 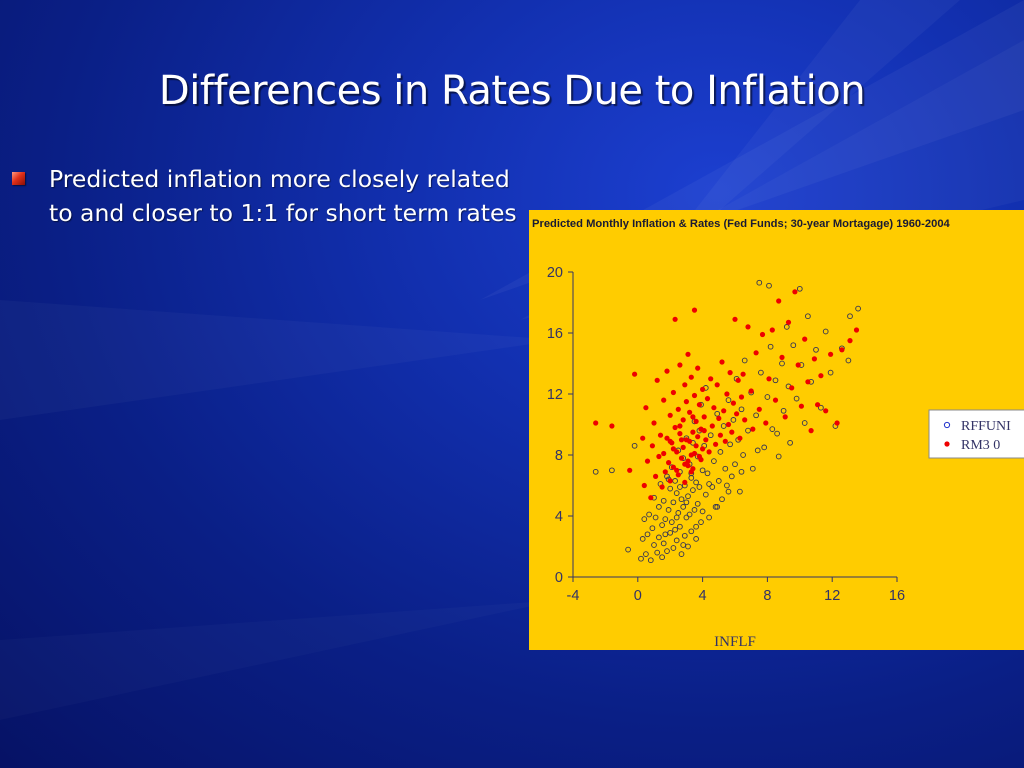 What do you see at coordinates (735, 642) in the screenshot?
I see `x-axis-label: INFLF` at bounding box center [735, 642].